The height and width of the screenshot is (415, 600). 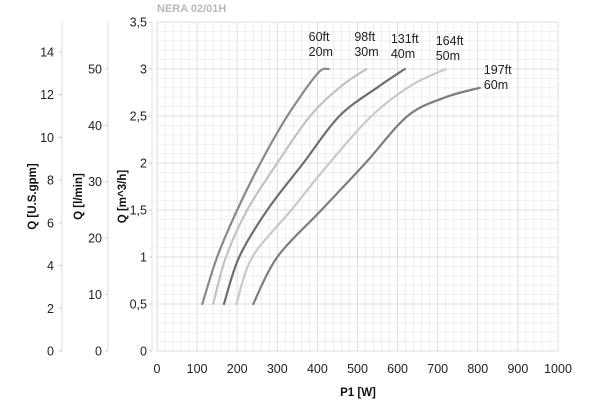 I want to click on x-axis-ticks: 0 100 200 300 400 500 600 700 800 900 1000, so click(x=363, y=369).